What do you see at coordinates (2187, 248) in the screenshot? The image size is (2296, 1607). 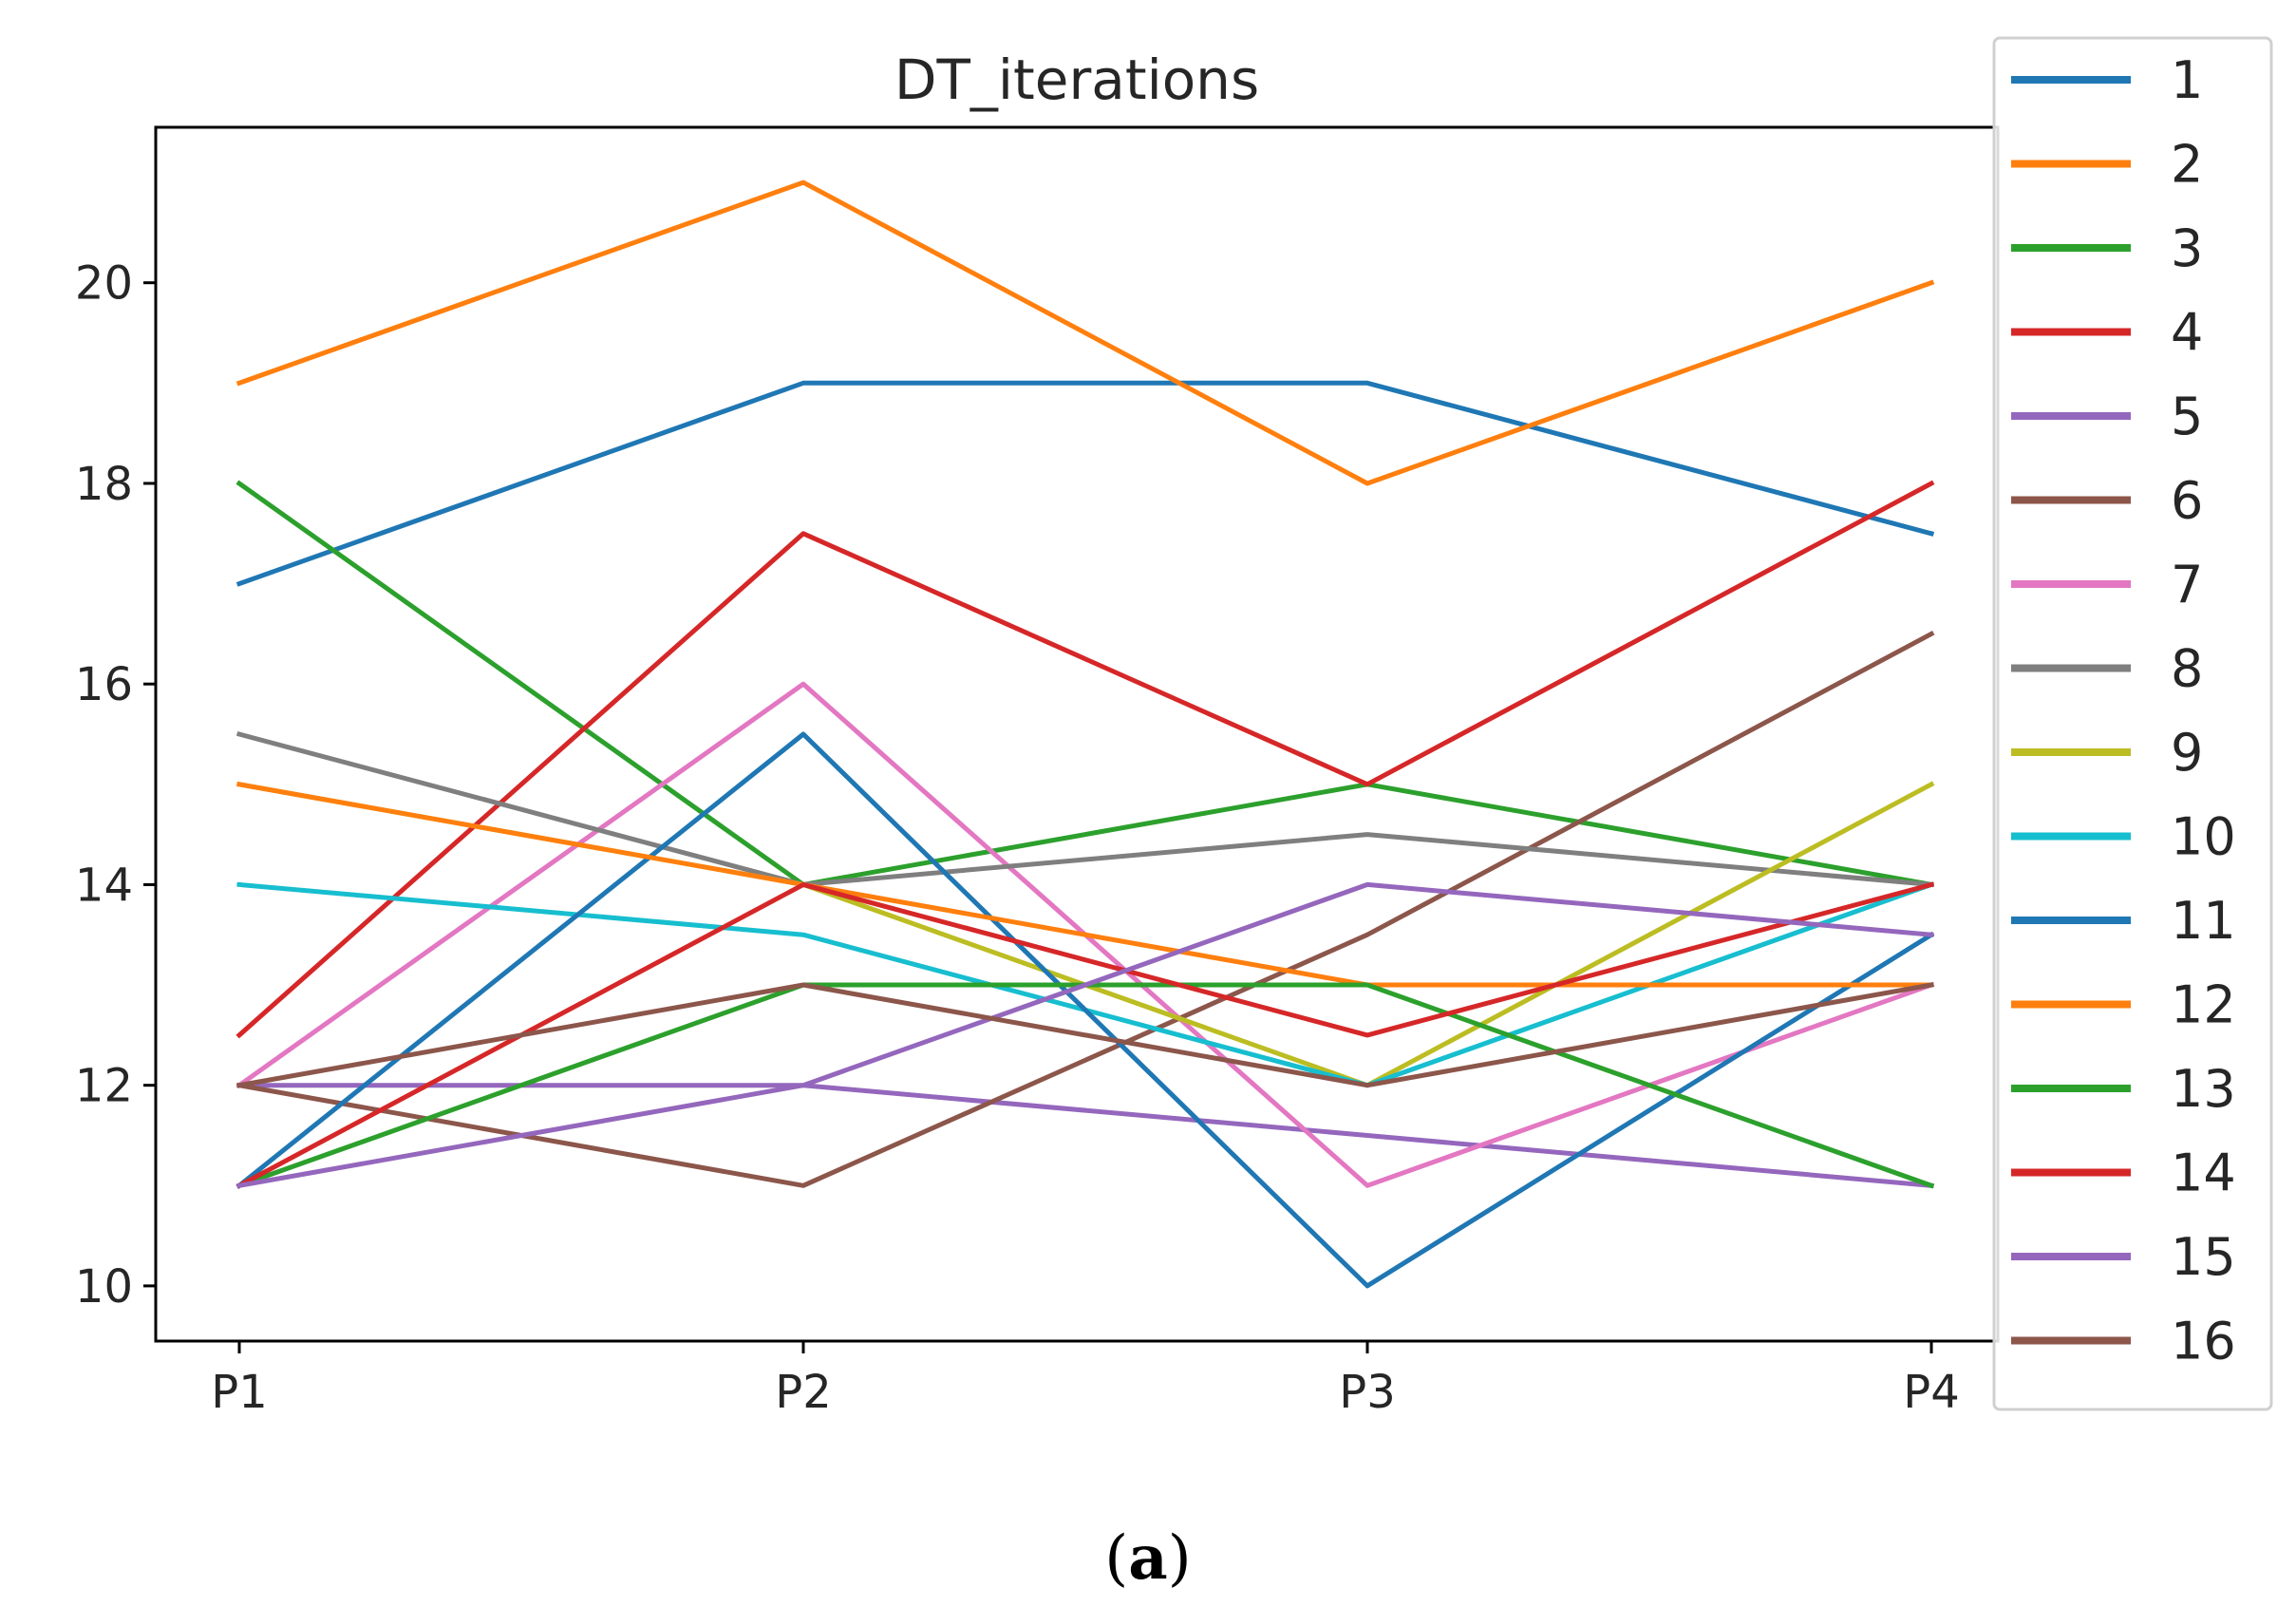 I see `legend-label-3: 3` at bounding box center [2187, 248].